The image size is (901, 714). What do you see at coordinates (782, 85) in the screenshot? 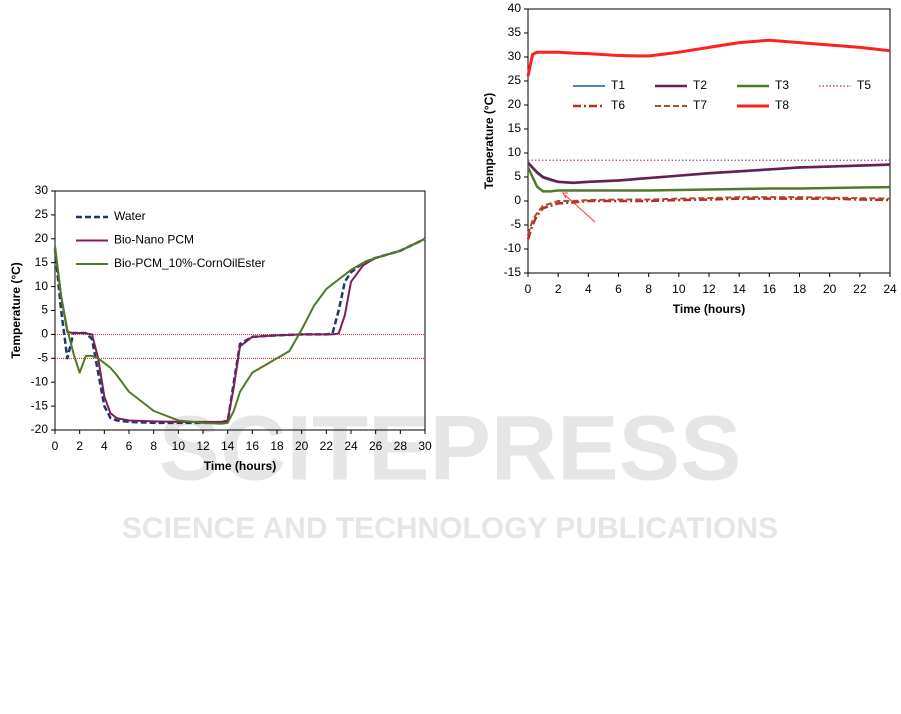
I see `legend-label: T3` at bounding box center [782, 85].